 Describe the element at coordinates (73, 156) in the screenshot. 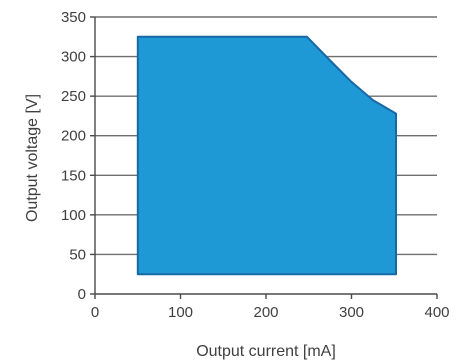

I see `y-tick-labels: 0 50 100 150 200 250 300 350` at that location.